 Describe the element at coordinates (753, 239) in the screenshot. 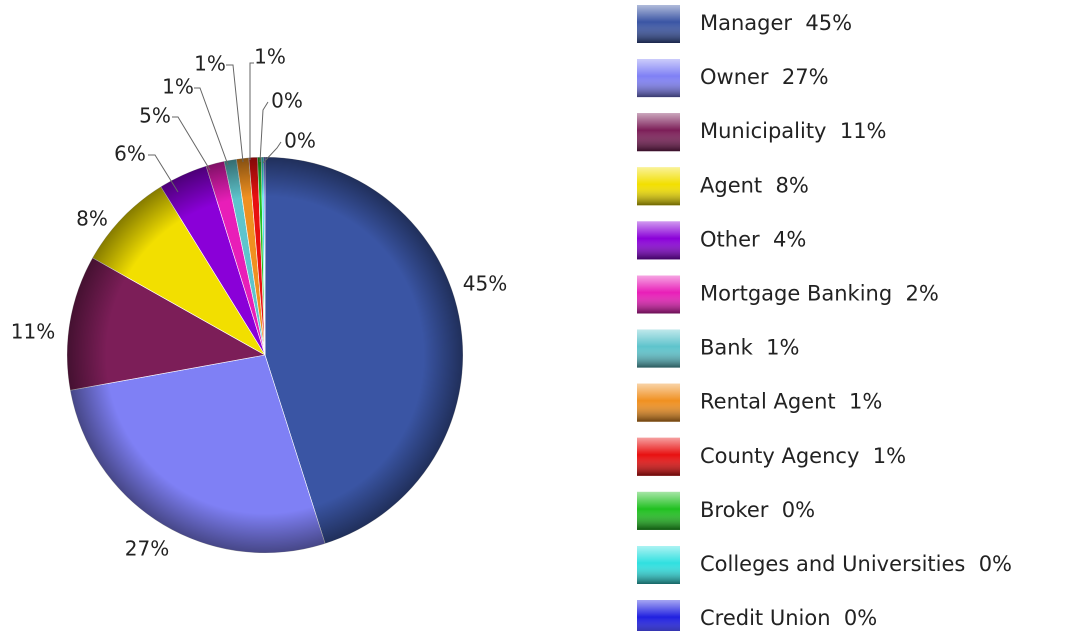

I see `legend-label: Other 4%` at that location.